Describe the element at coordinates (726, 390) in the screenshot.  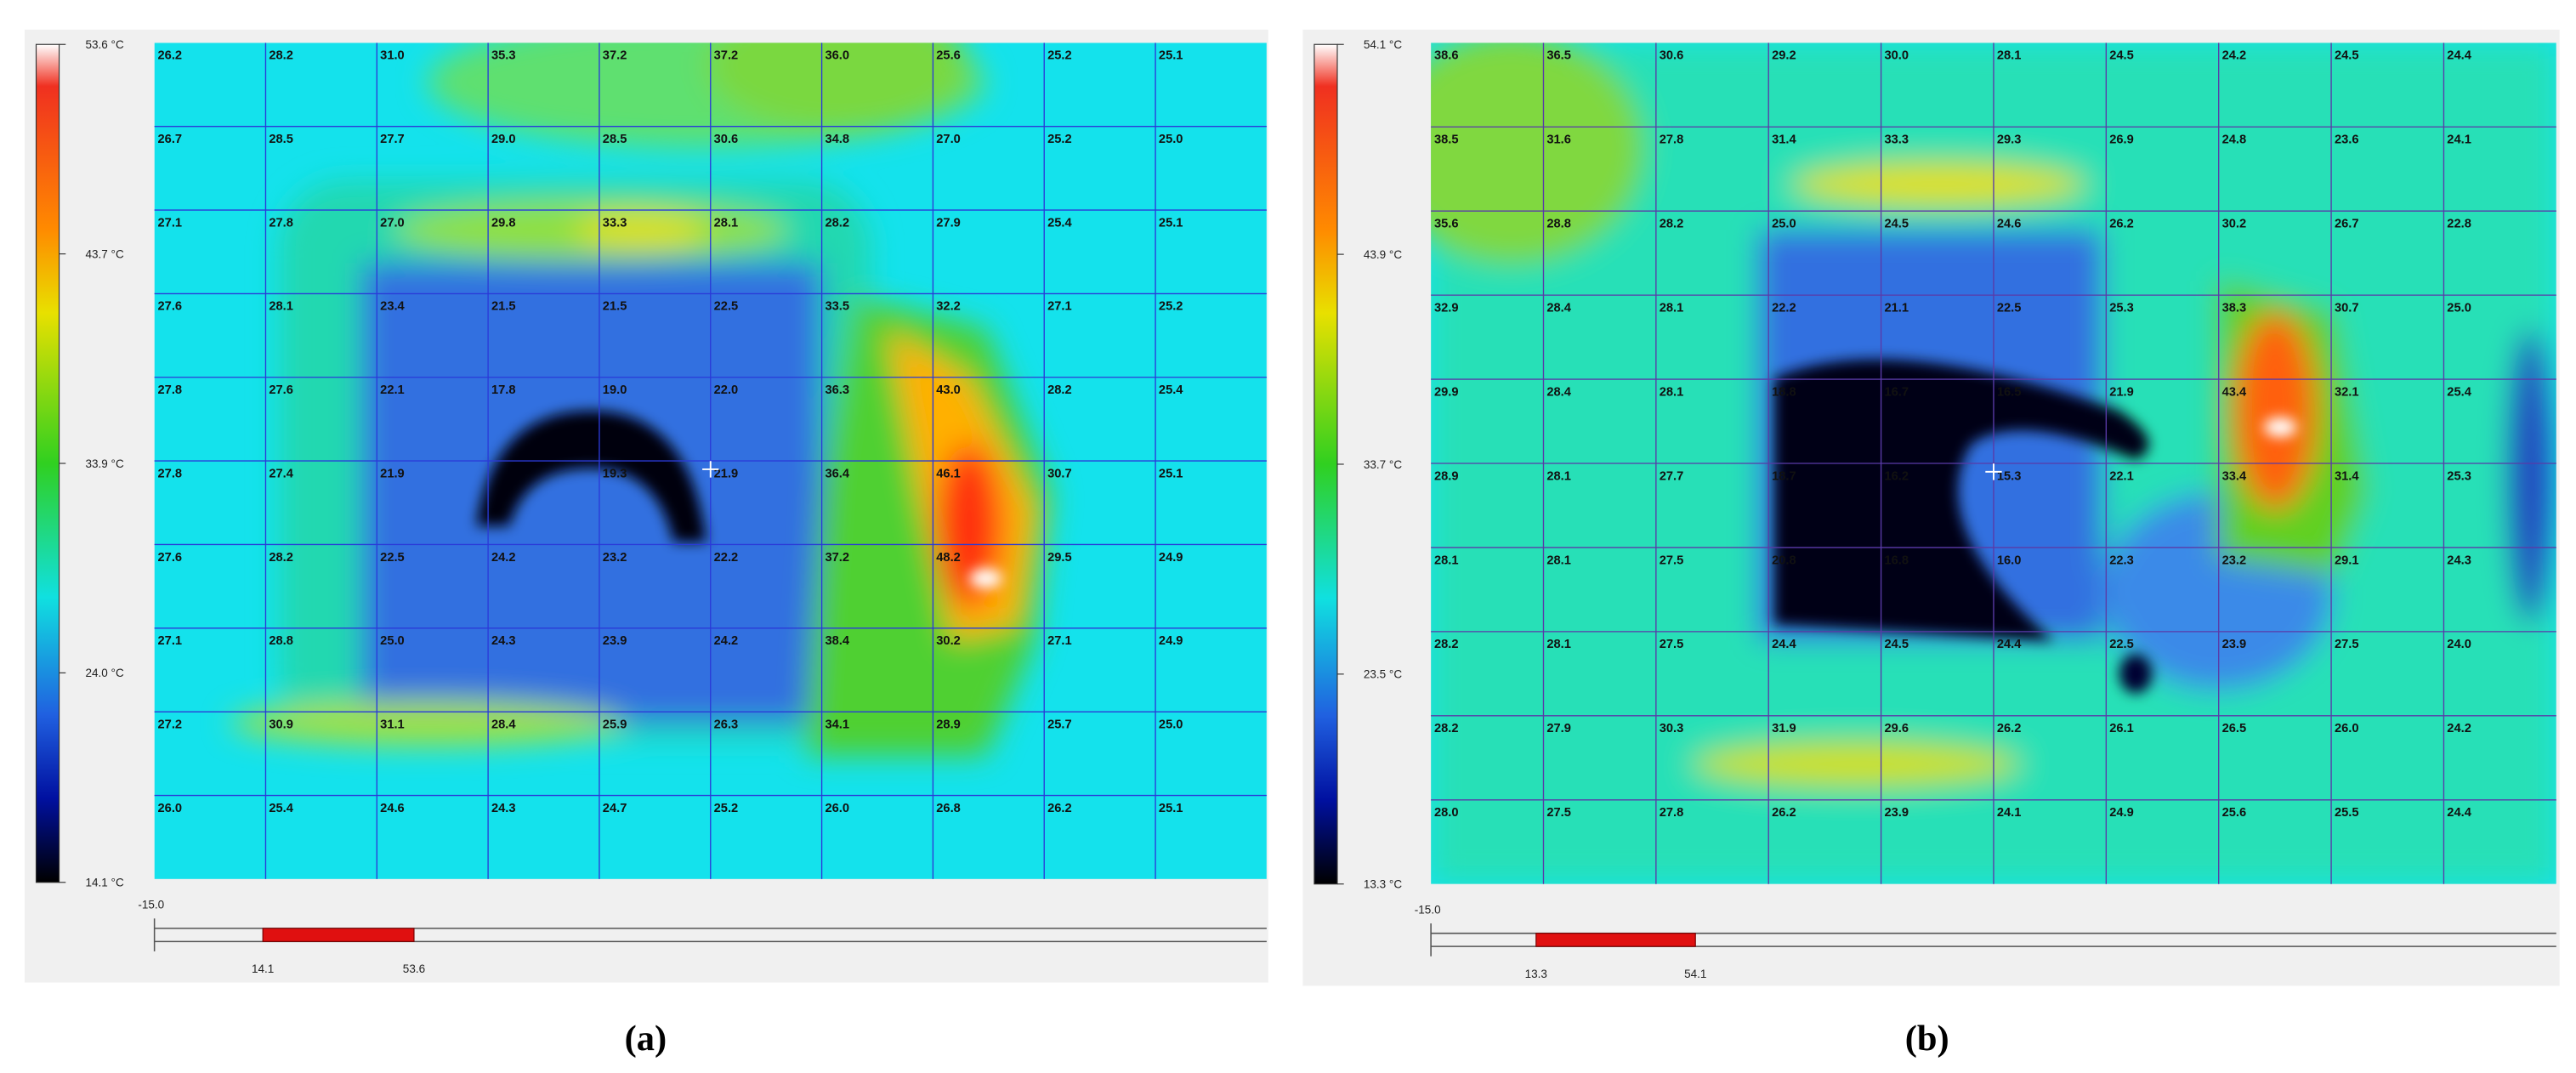
I see `cell-temperature: 22.0` at that location.